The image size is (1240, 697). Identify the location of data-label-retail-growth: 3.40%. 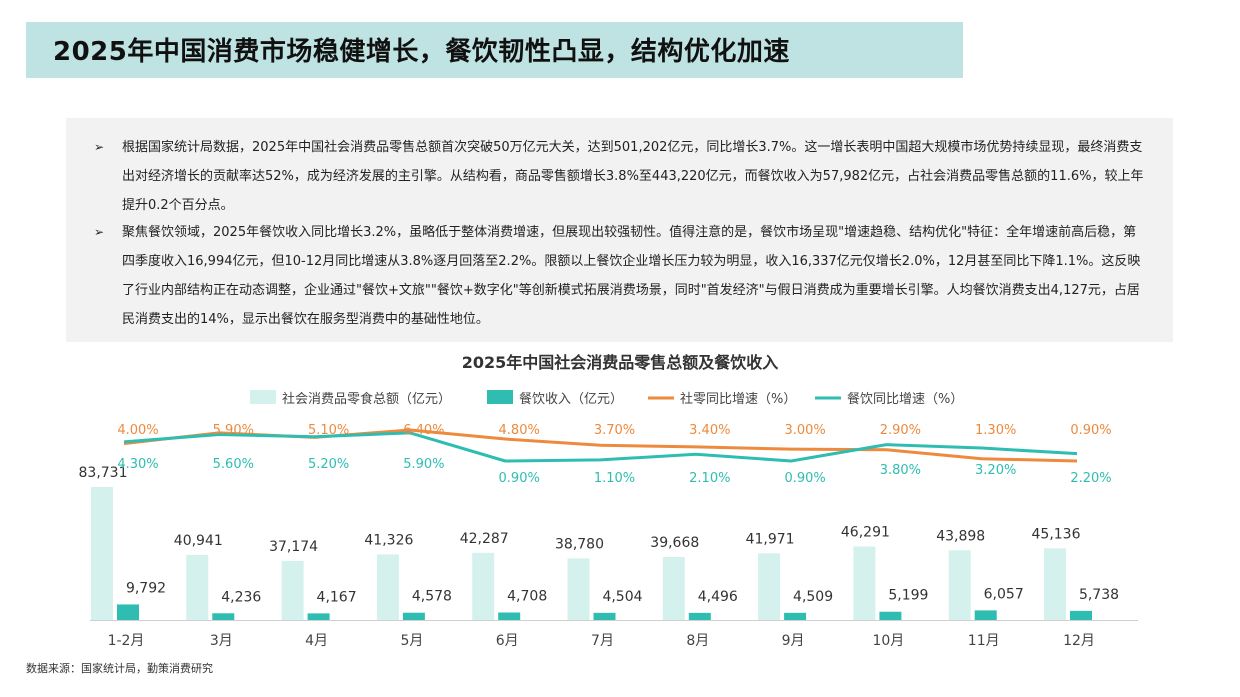
(709, 430).